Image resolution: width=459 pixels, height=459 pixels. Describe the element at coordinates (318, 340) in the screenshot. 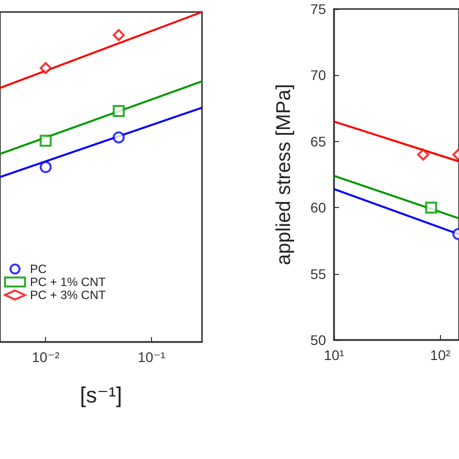

I see `y-tick-label: 50` at that location.